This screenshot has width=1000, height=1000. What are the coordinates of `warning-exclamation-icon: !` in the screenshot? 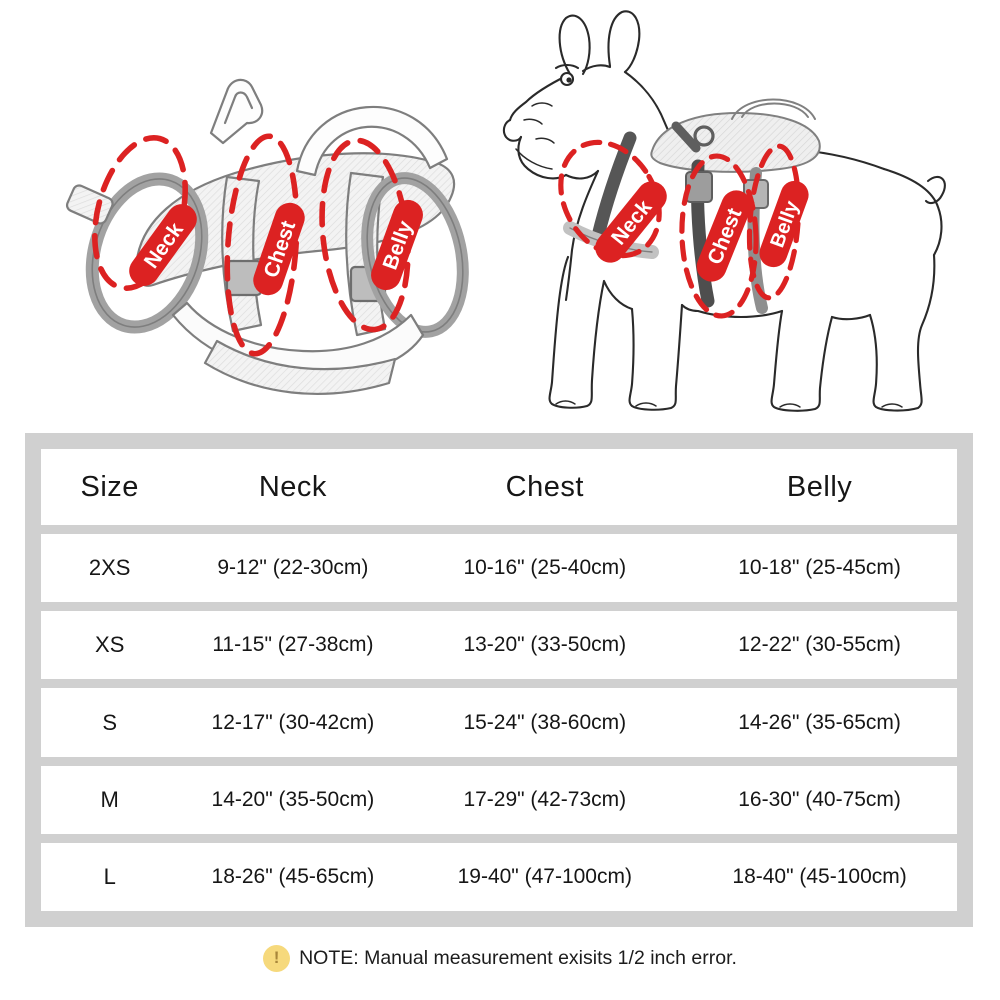 It's located at (277, 958).